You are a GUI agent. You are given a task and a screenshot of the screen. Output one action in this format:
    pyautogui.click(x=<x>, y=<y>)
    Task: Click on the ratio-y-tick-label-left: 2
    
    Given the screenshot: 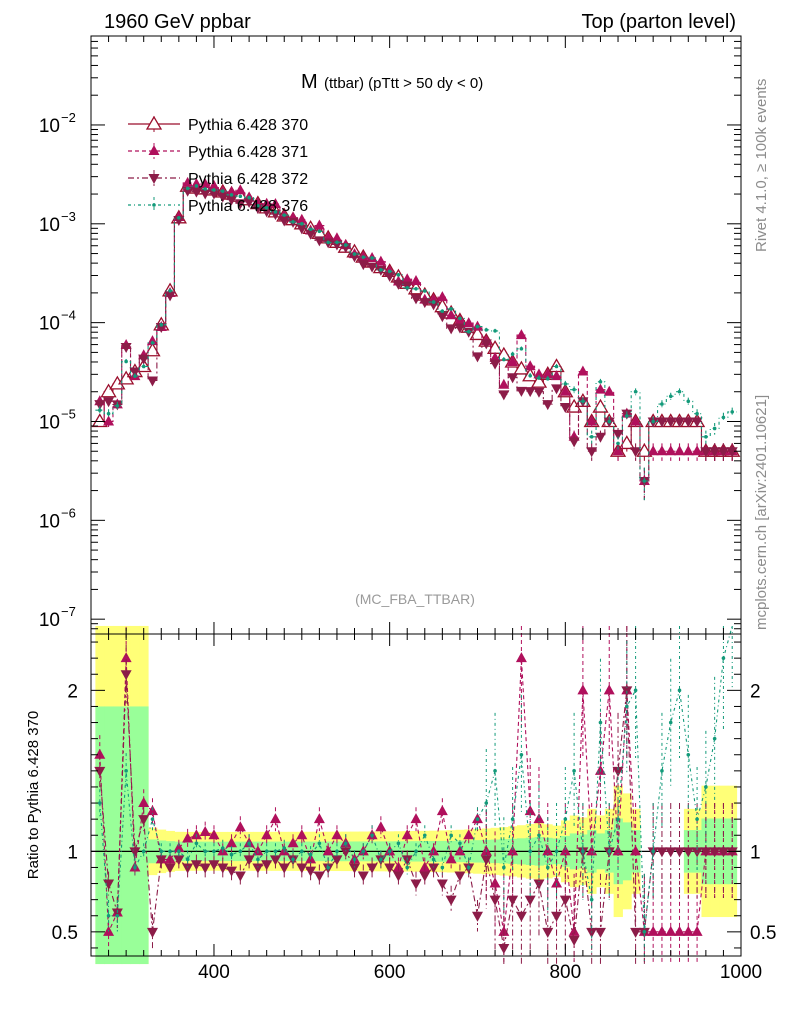 What is the action you would take?
    pyautogui.click(x=72, y=691)
    